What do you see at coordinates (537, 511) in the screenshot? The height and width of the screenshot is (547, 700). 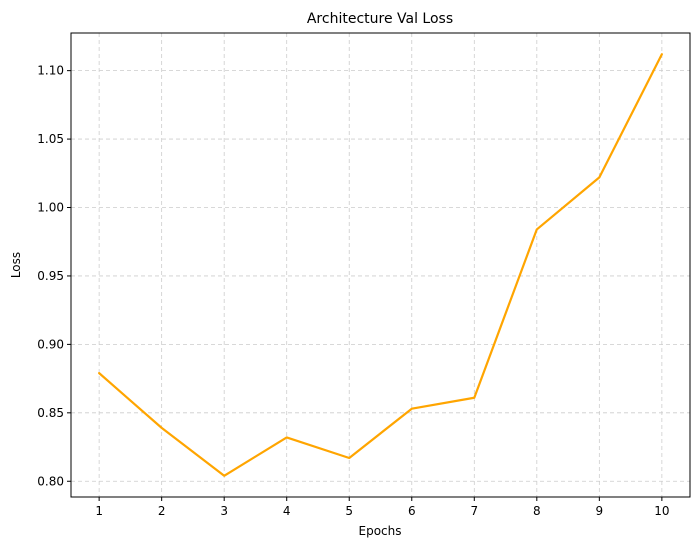 I see `x-tick-label: 8` at bounding box center [537, 511].